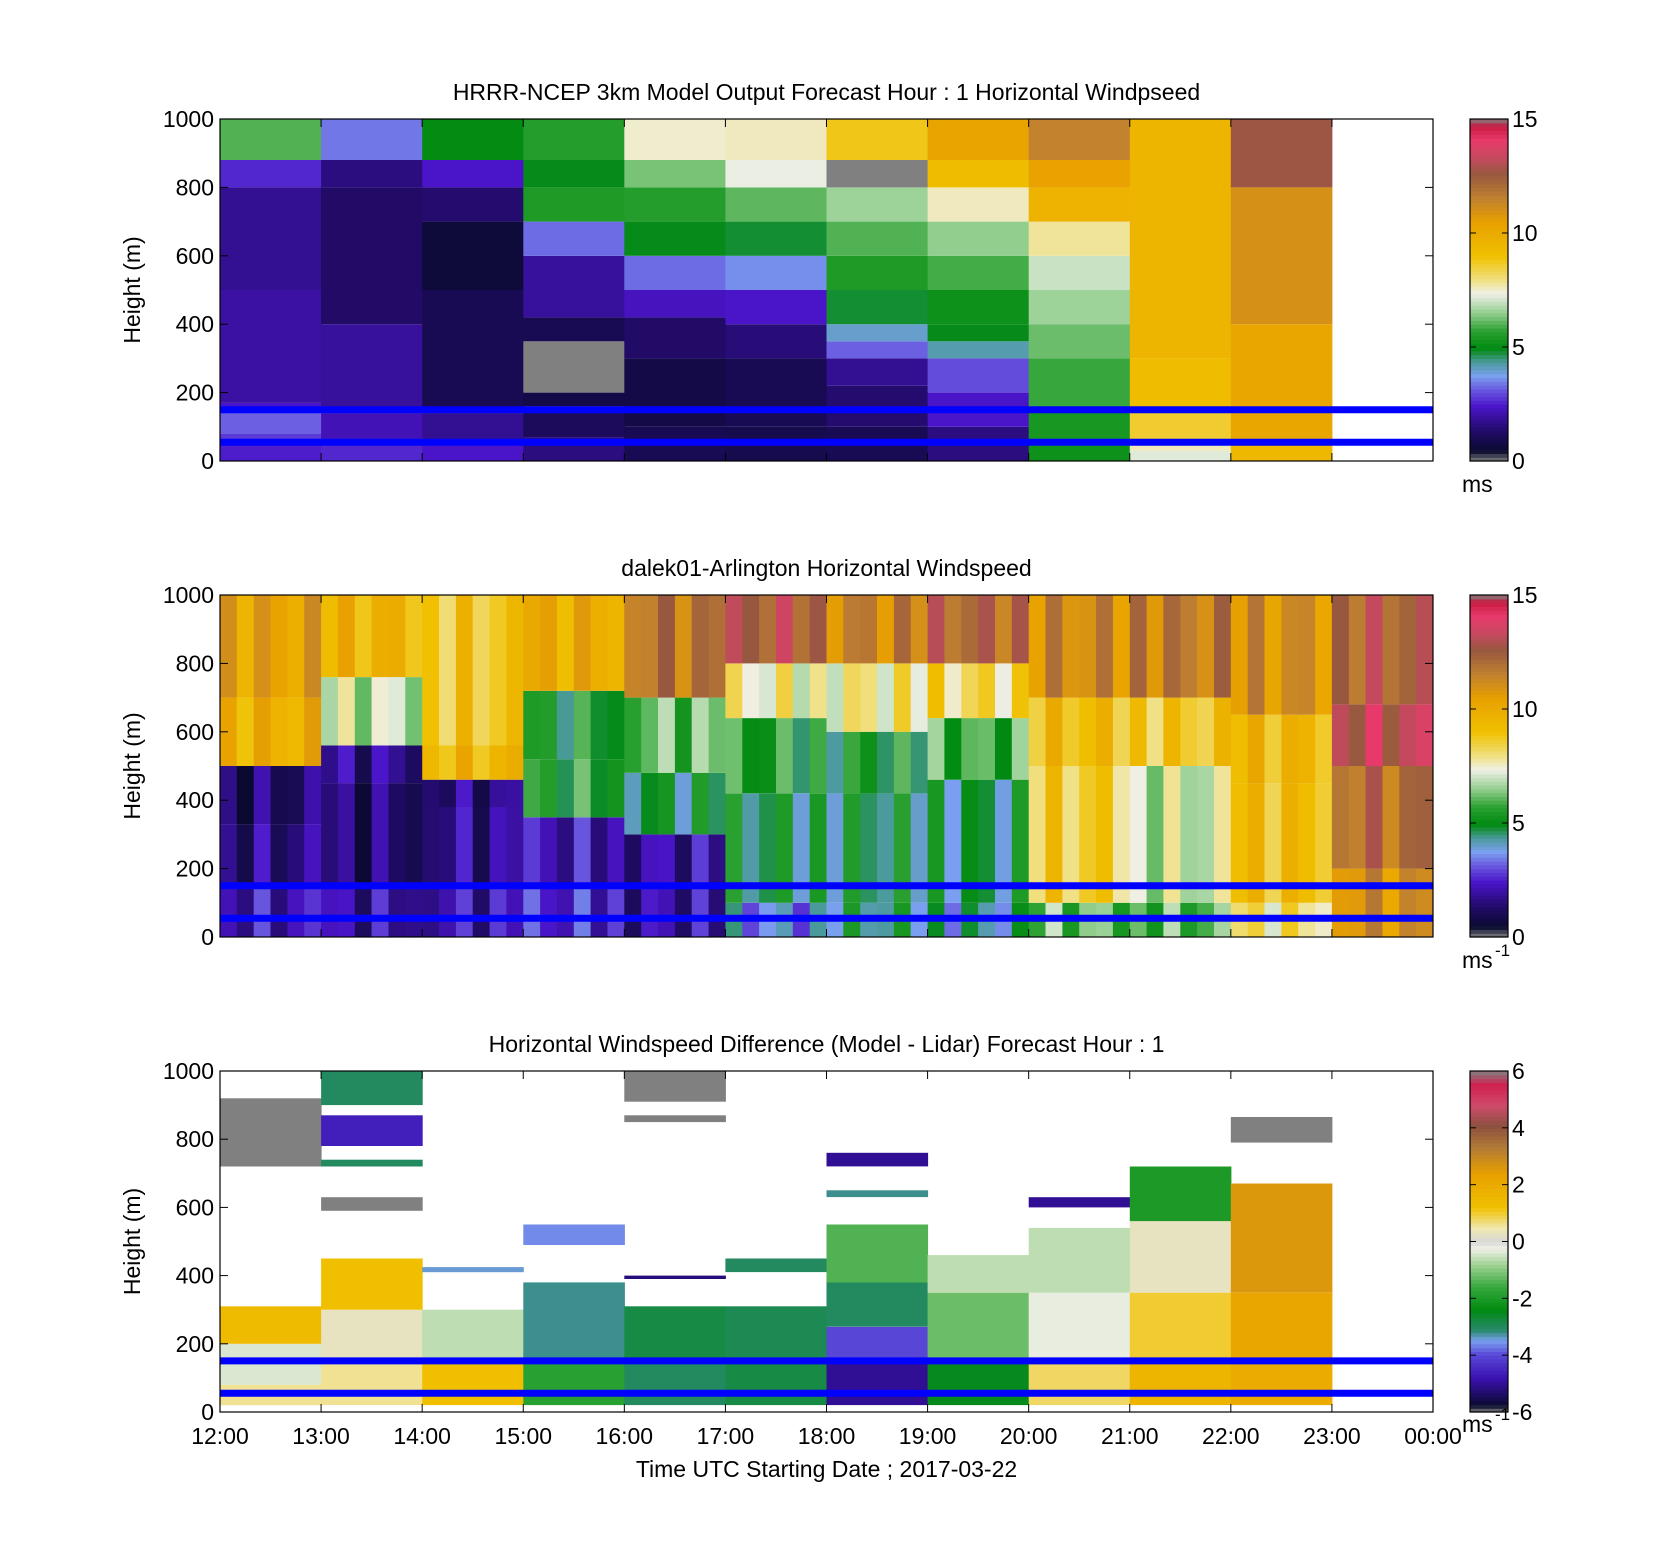 The height and width of the screenshot is (1561, 1680). I want to click on colorbar-tick-label: 2, so click(1518, 1185).